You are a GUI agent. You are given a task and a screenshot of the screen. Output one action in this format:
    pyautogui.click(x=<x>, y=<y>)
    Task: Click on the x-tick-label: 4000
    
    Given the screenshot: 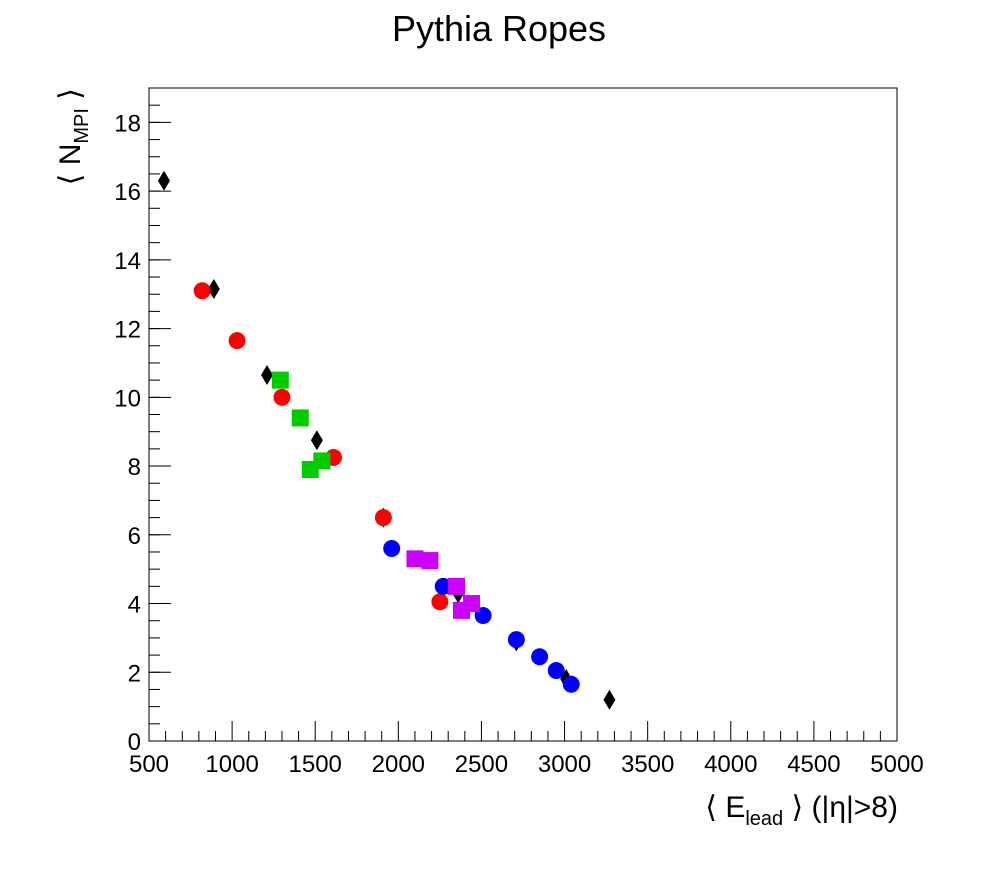 What is the action you would take?
    pyautogui.click(x=730, y=764)
    